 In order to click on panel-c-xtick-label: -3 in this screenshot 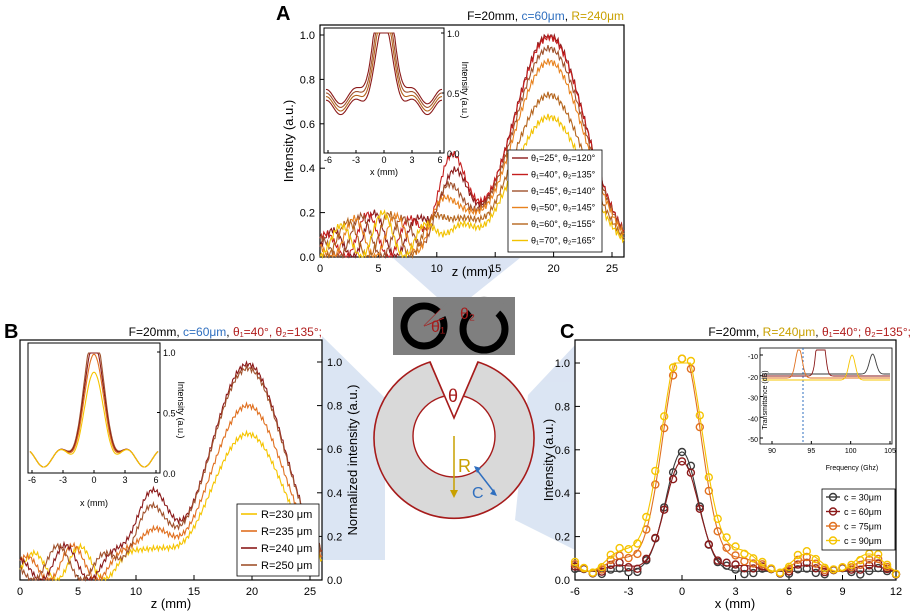, I will do `click(629, 592)`.